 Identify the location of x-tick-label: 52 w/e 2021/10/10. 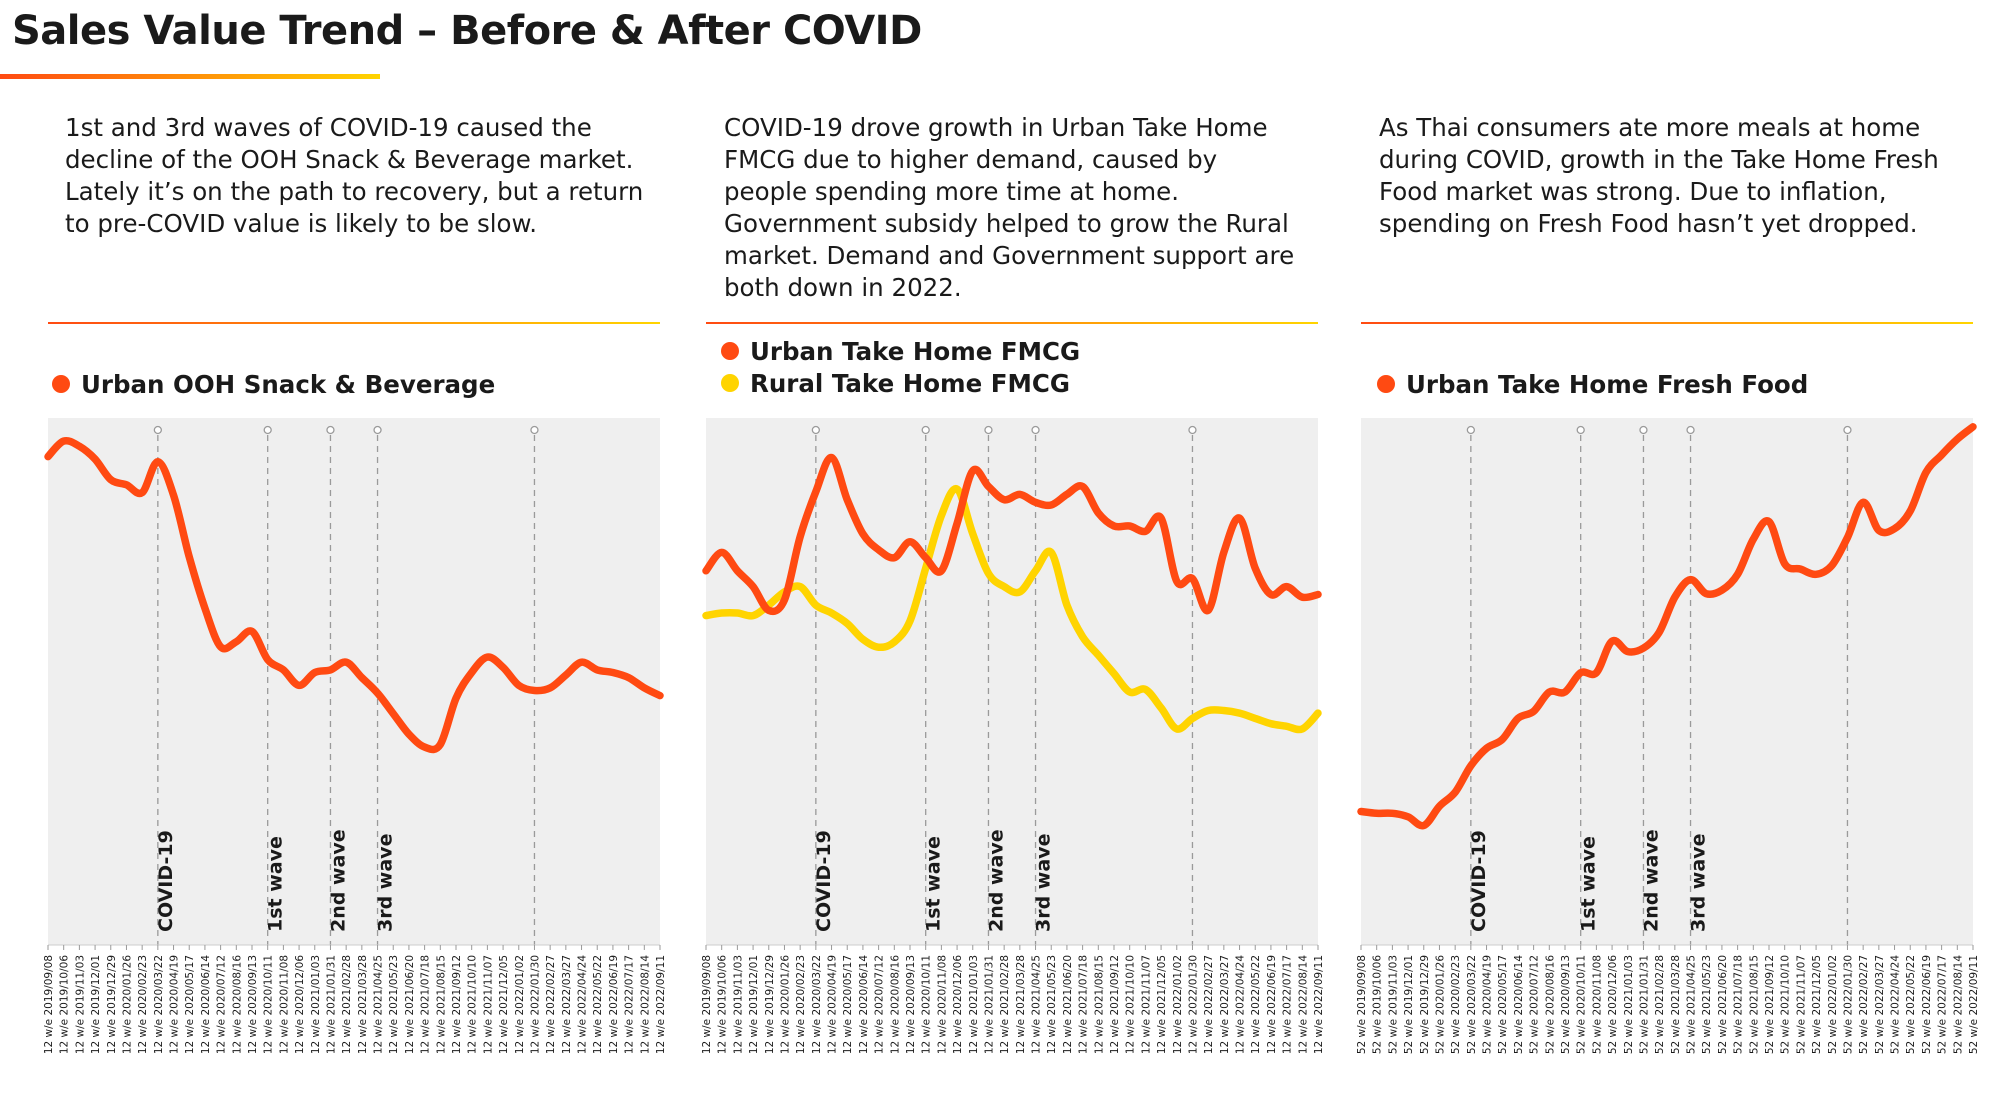
(1786, 1004).